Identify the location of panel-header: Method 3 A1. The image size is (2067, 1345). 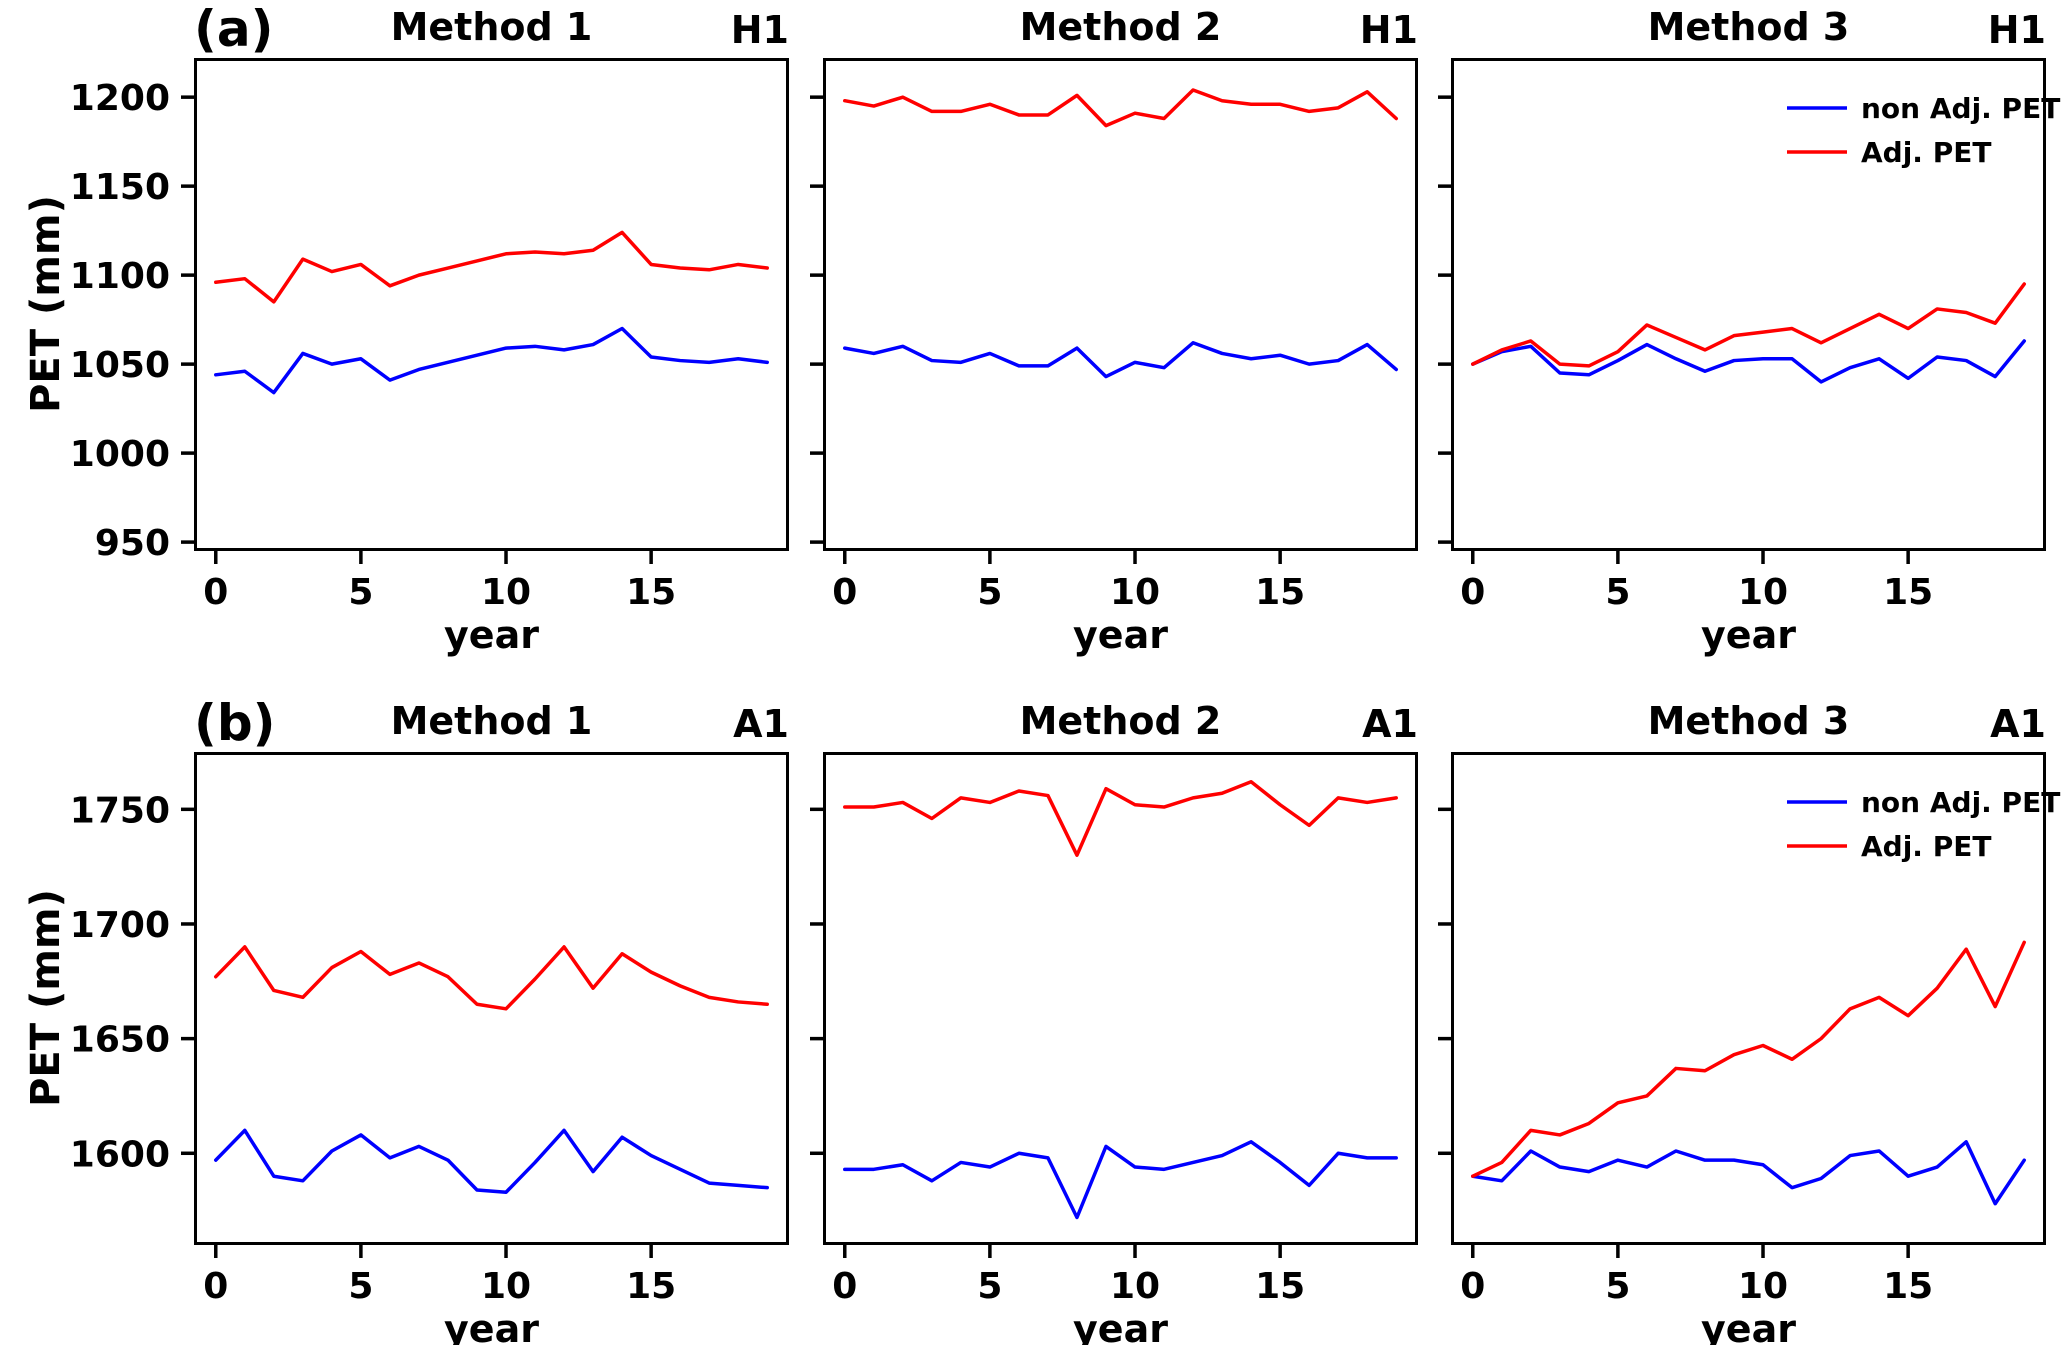
(1748, 721).